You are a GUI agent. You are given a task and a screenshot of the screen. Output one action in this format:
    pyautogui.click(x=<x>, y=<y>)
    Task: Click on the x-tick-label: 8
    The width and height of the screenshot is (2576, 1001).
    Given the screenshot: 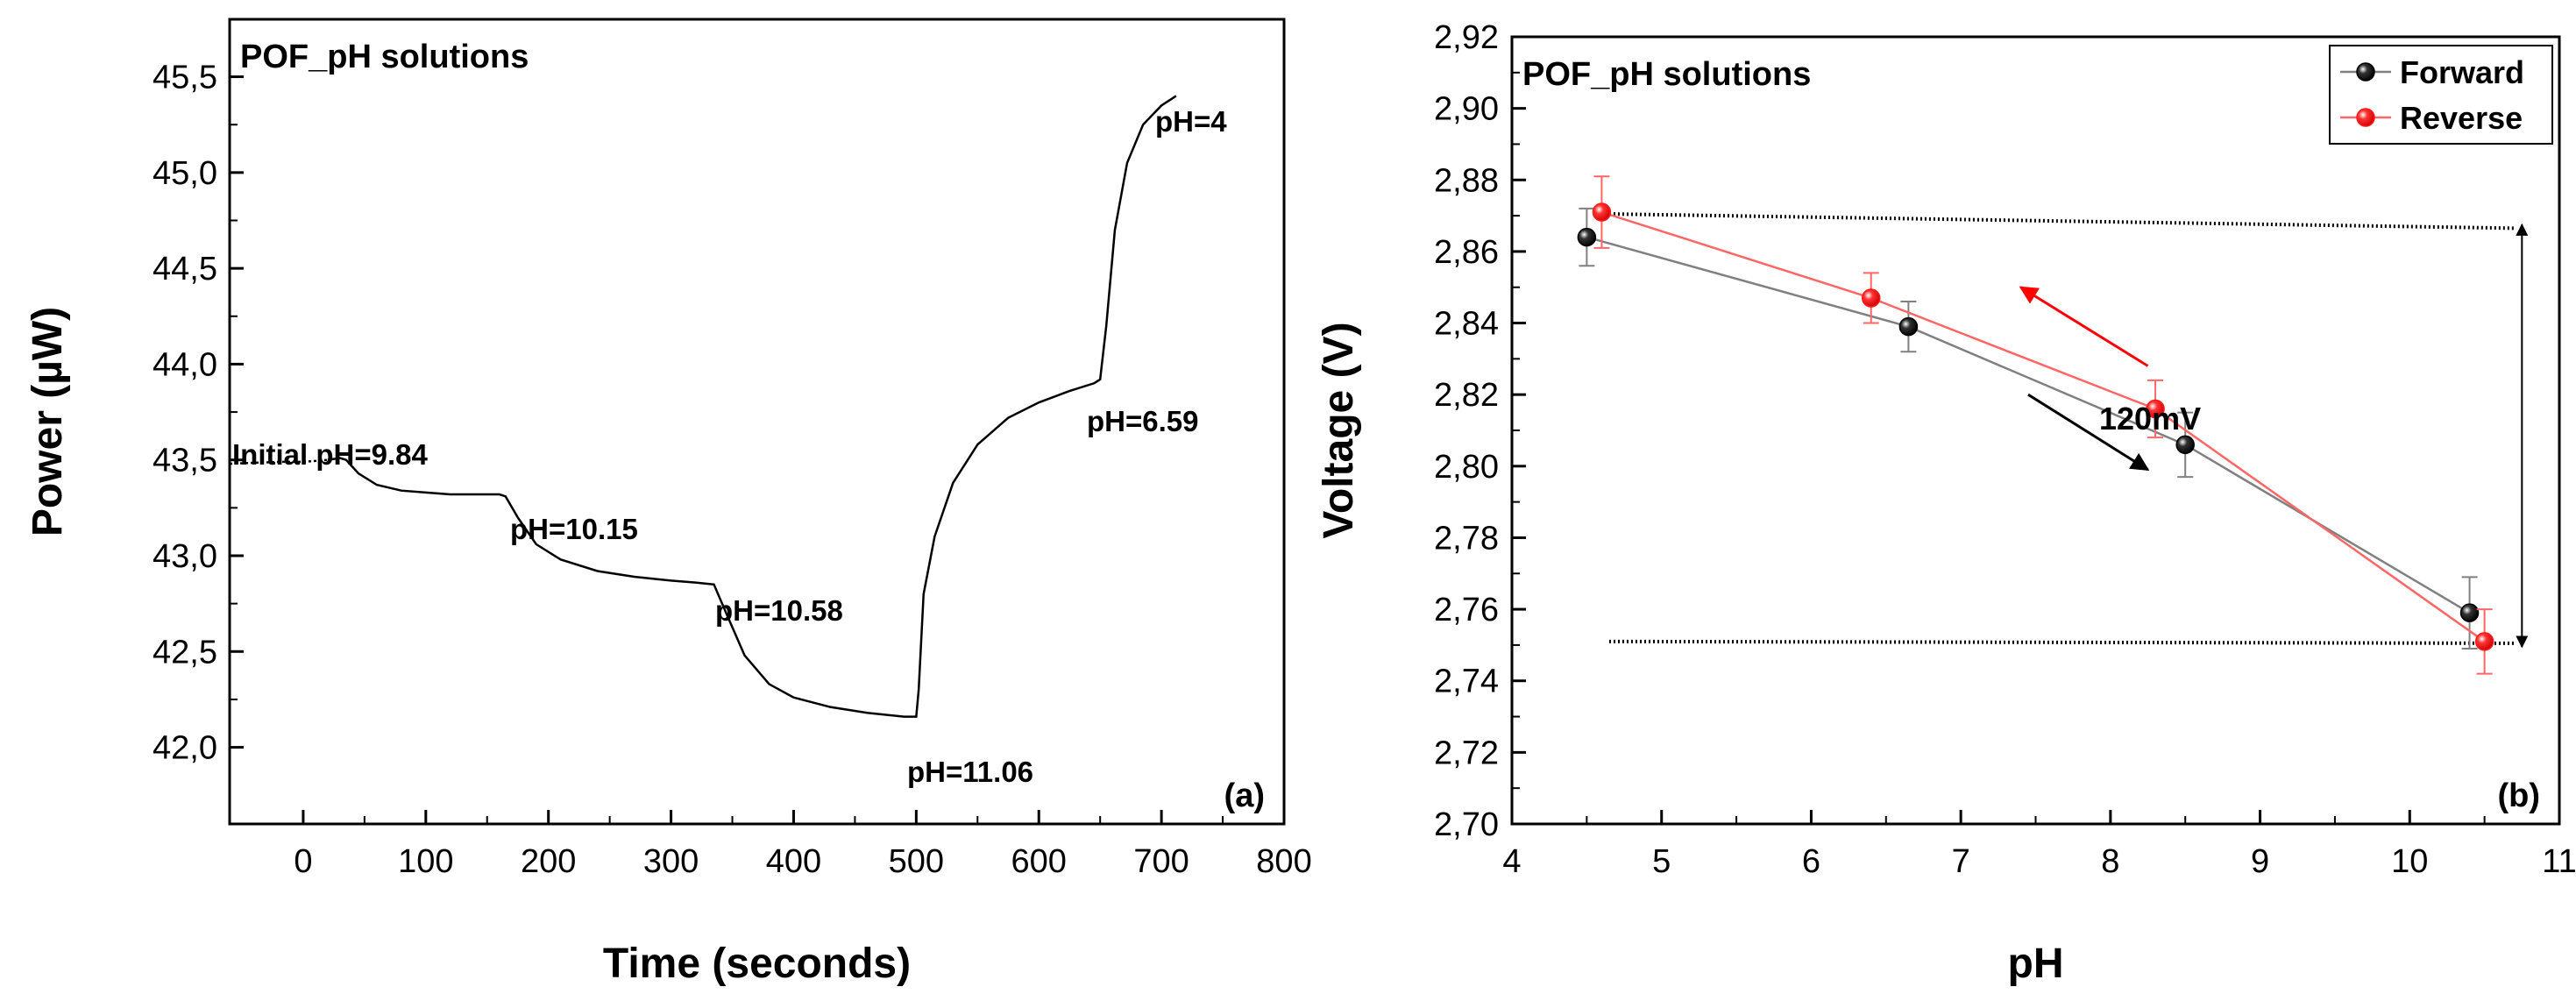 What is the action you would take?
    pyautogui.click(x=2110, y=861)
    